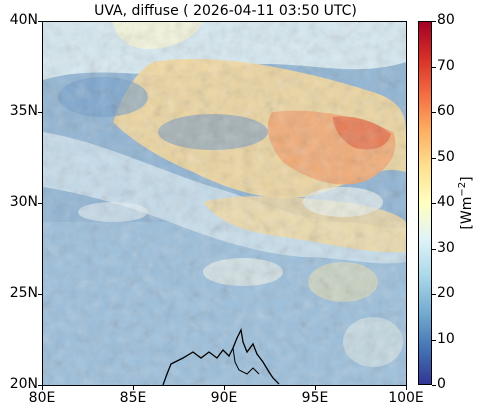  I want to click on x-tick-label: 95E, so click(315, 398).